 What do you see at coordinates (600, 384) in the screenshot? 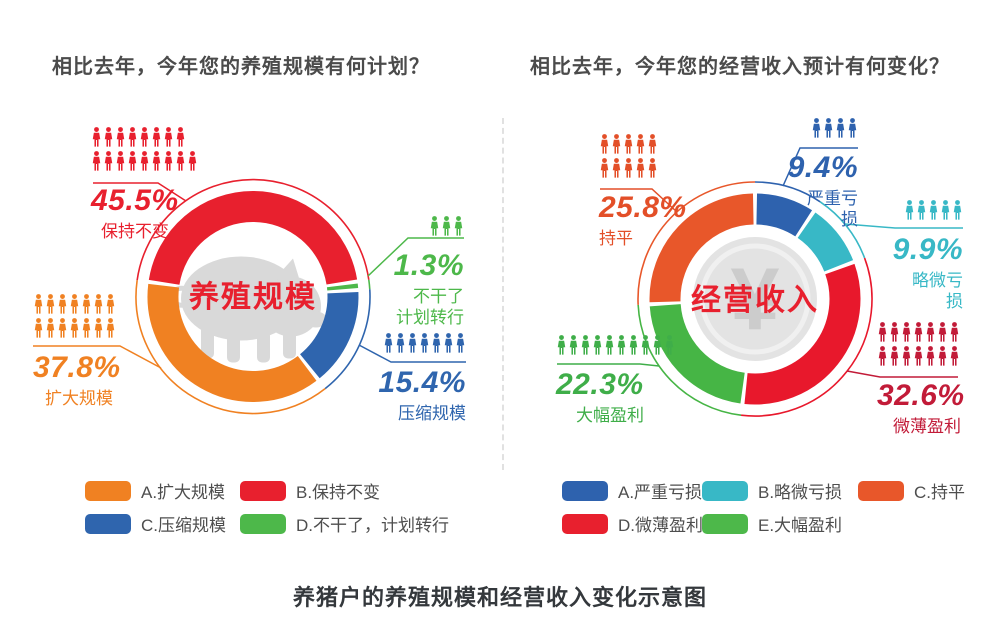
I see `percent-value: 22.3%` at bounding box center [600, 384].